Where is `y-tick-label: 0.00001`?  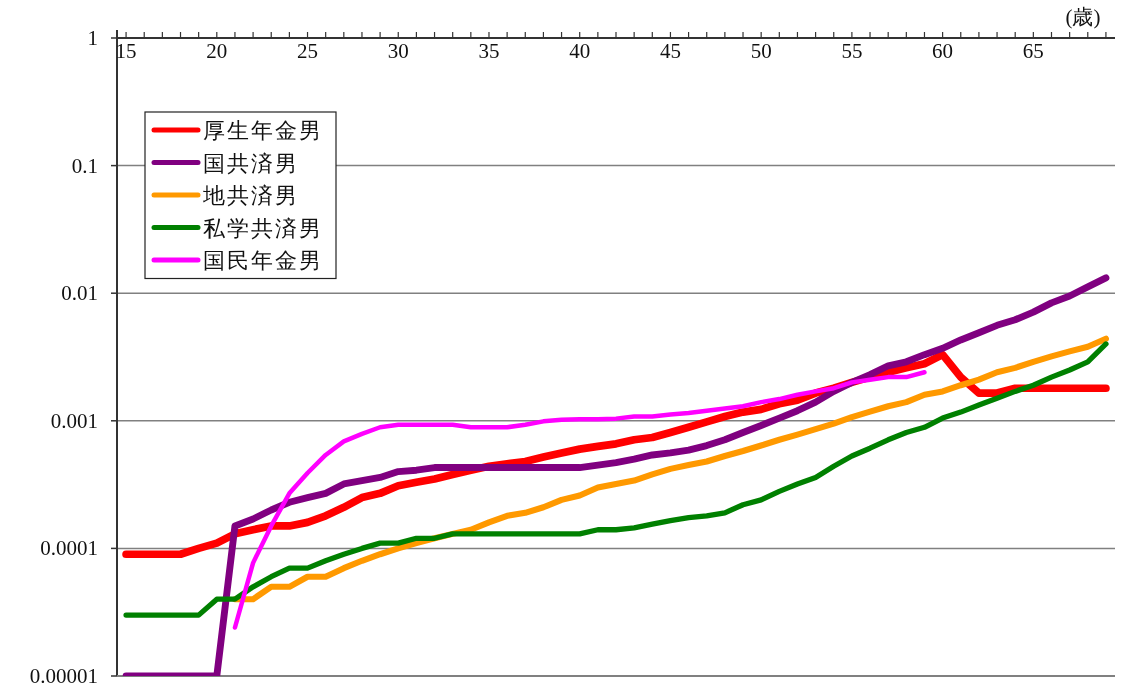 y-tick-label: 0.00001 is located at coordinates (63, 676).